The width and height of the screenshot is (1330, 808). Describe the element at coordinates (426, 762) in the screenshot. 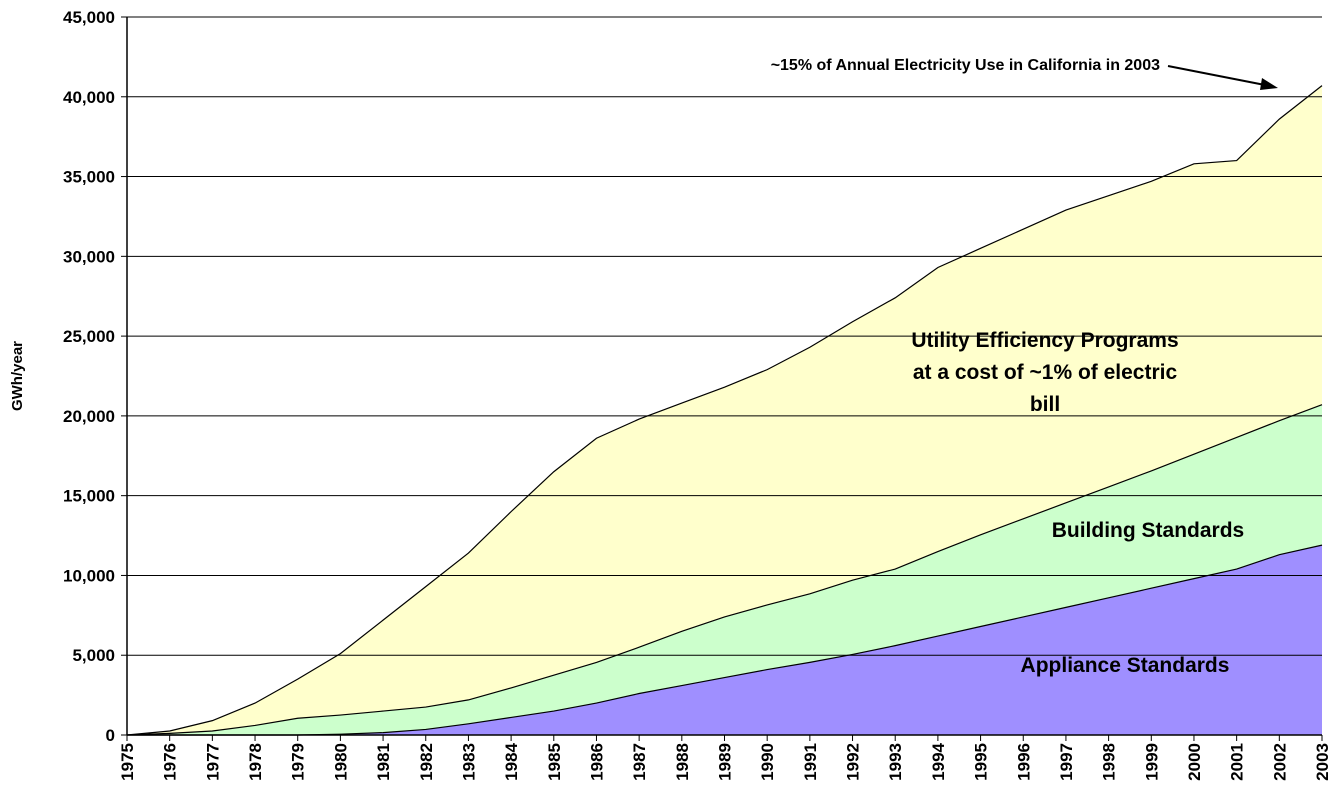

I see `x-tick-label: 1982` at that location.